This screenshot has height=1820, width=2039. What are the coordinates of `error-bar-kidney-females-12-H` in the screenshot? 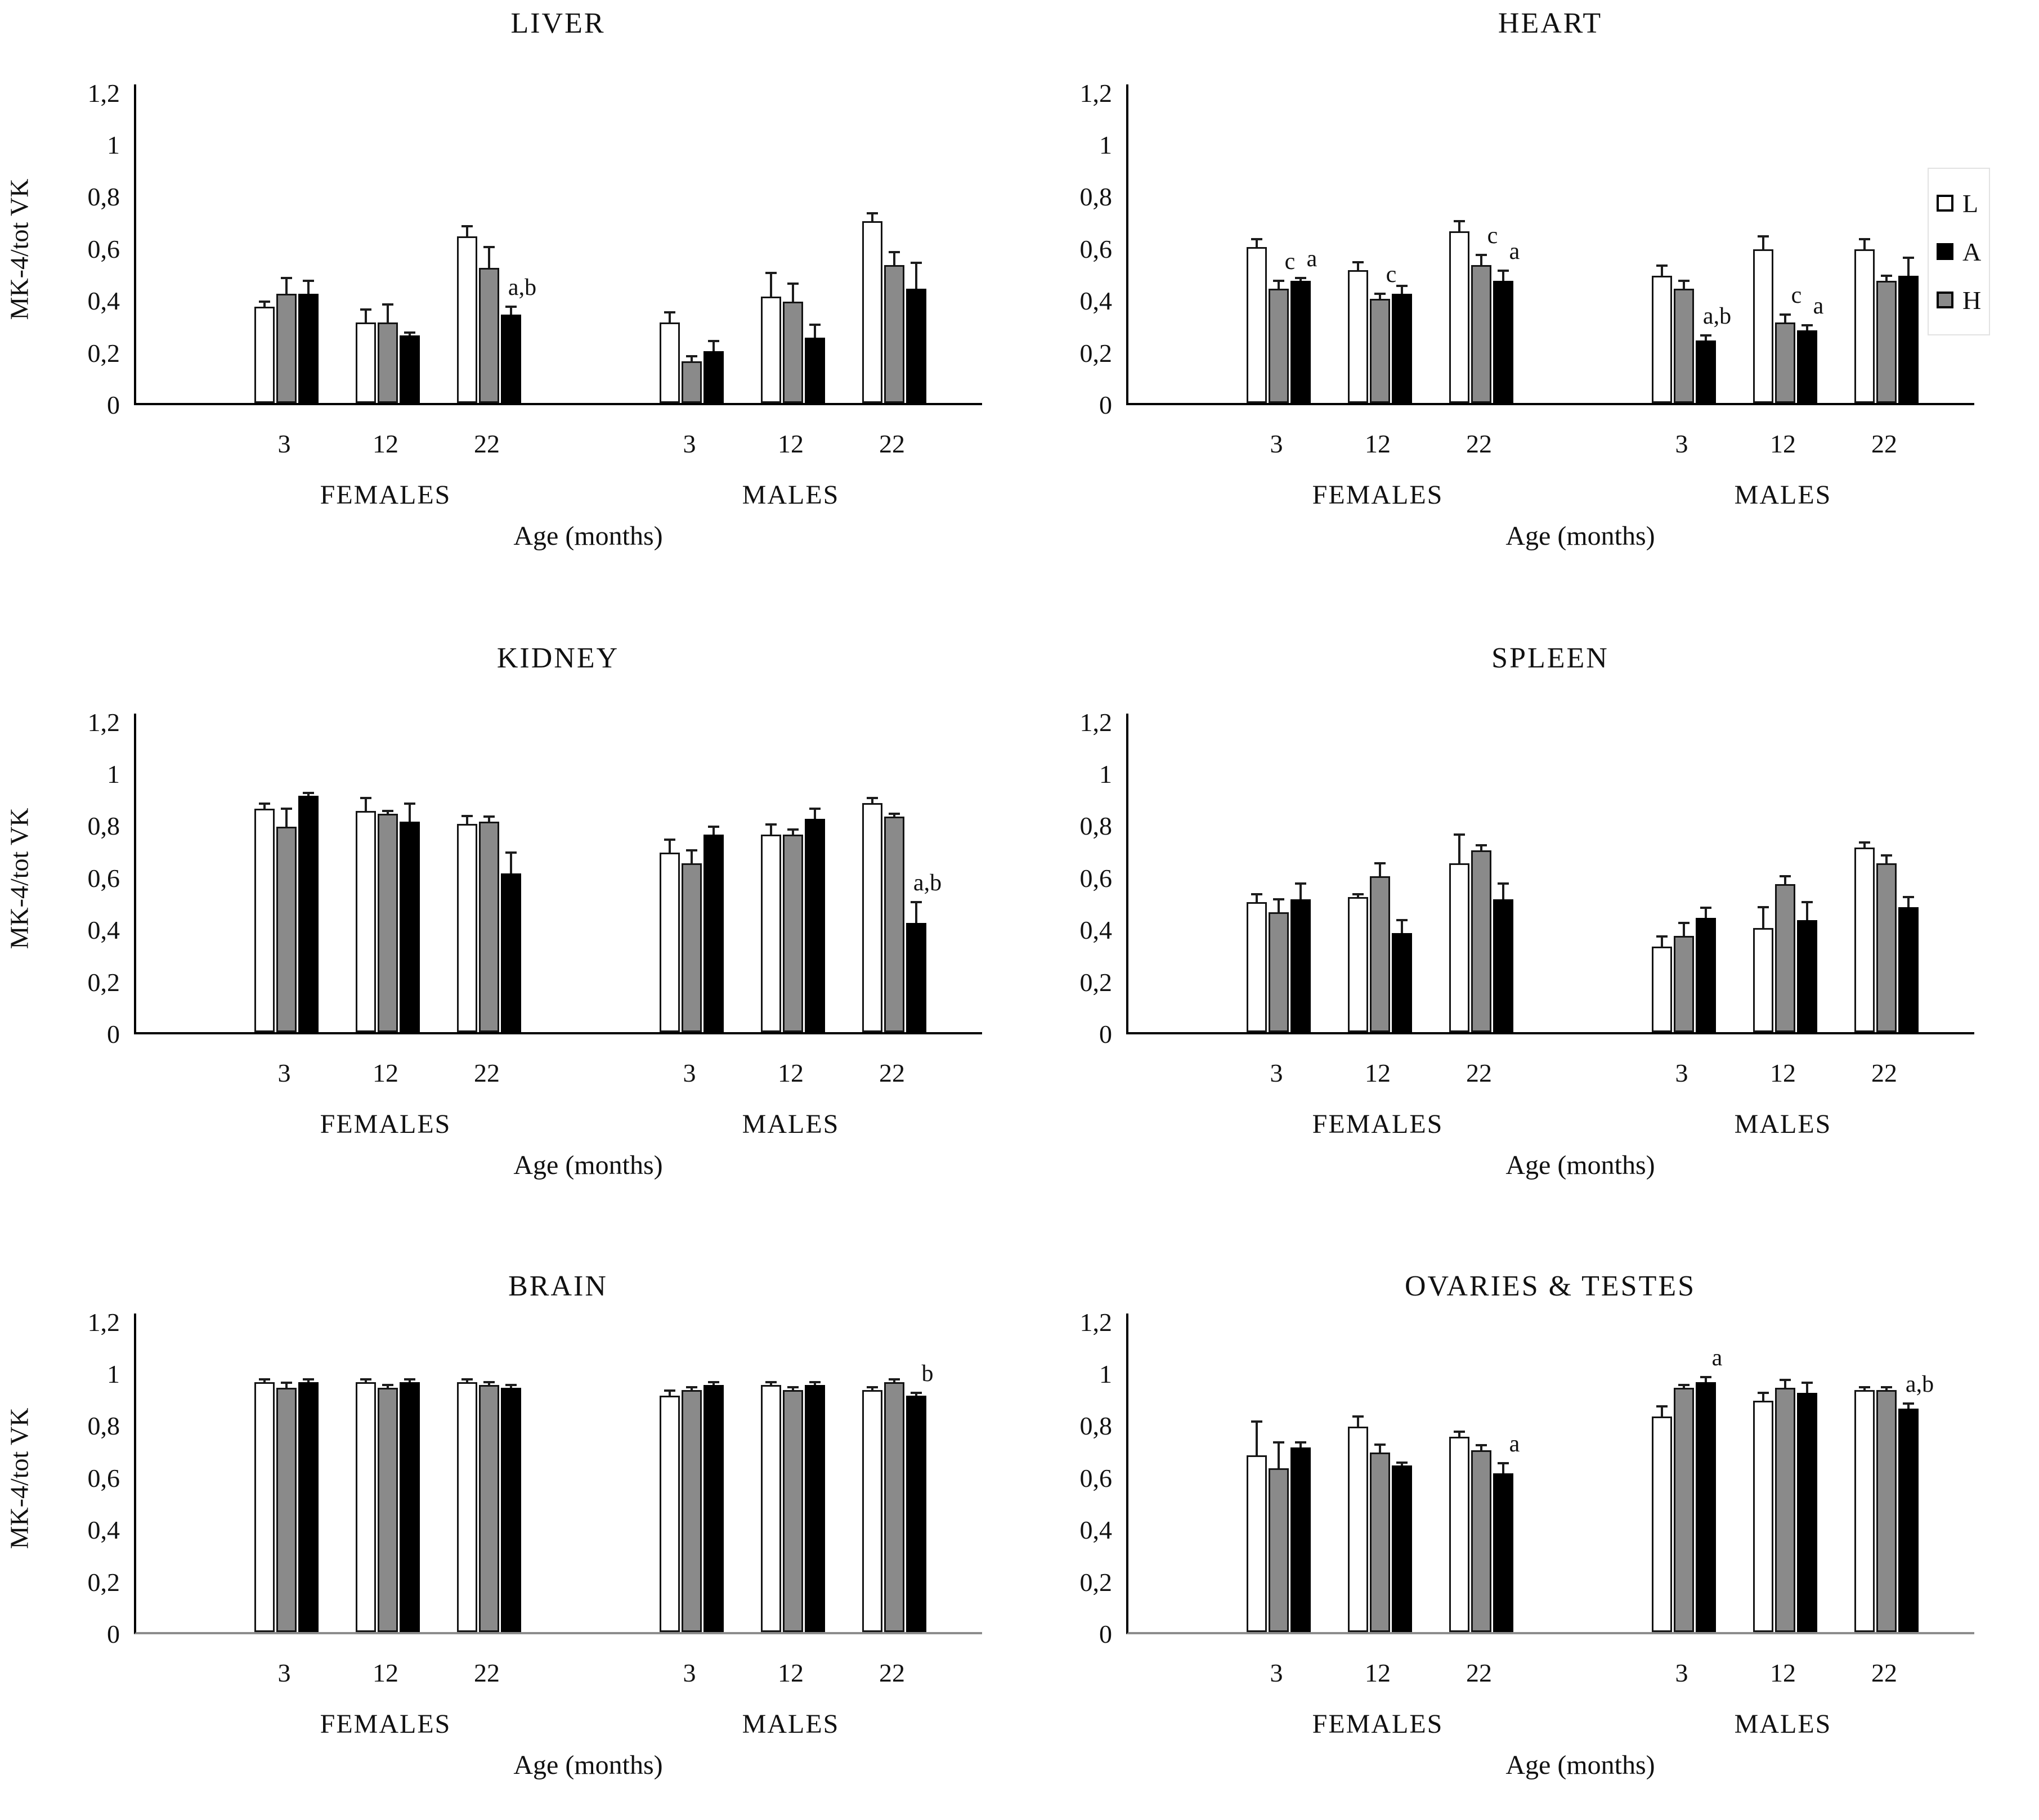 It's located at (388, 813).